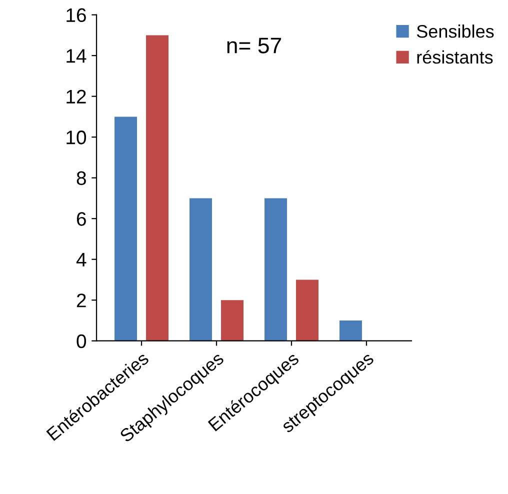 This screenshot has height=494, width=508. I want to click on y-tick-label: 2, so click(81, 301).